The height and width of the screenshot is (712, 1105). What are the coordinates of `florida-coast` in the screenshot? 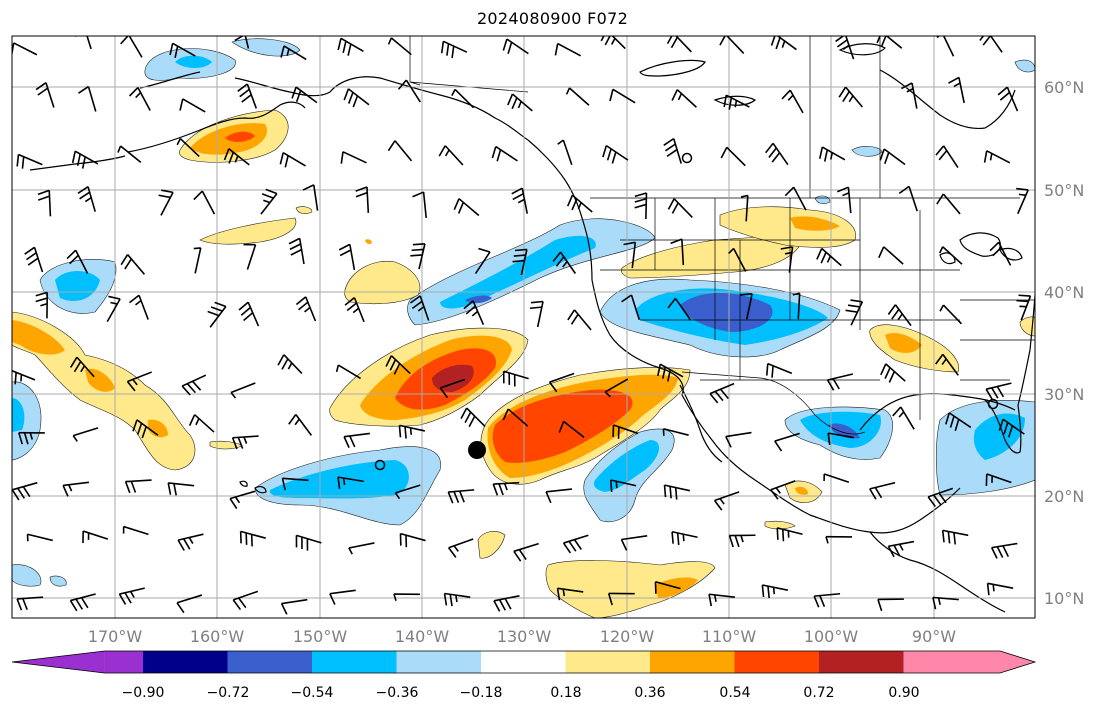 It's located at (1003, 426).